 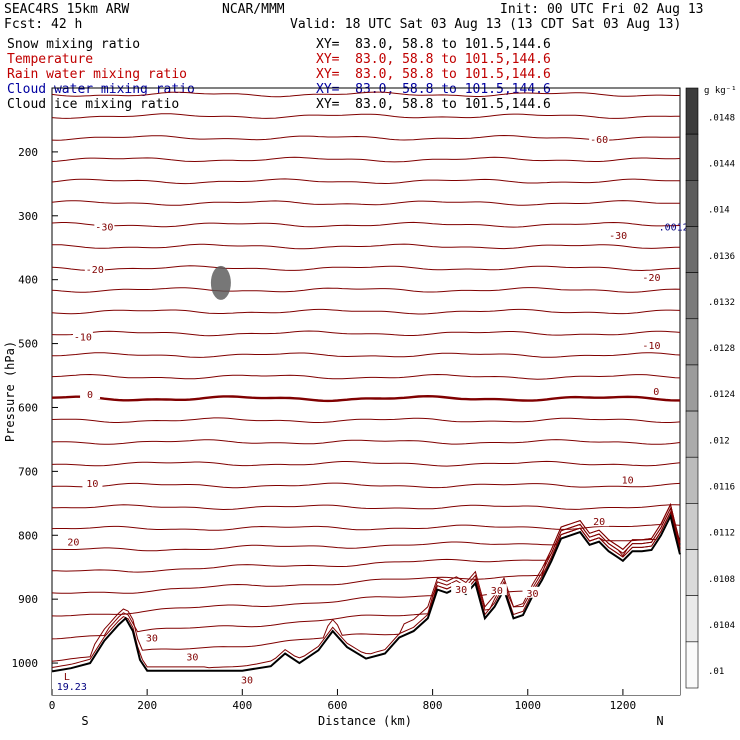 I want to click on endpoint-right-label: N, so click(x=659, y=721).